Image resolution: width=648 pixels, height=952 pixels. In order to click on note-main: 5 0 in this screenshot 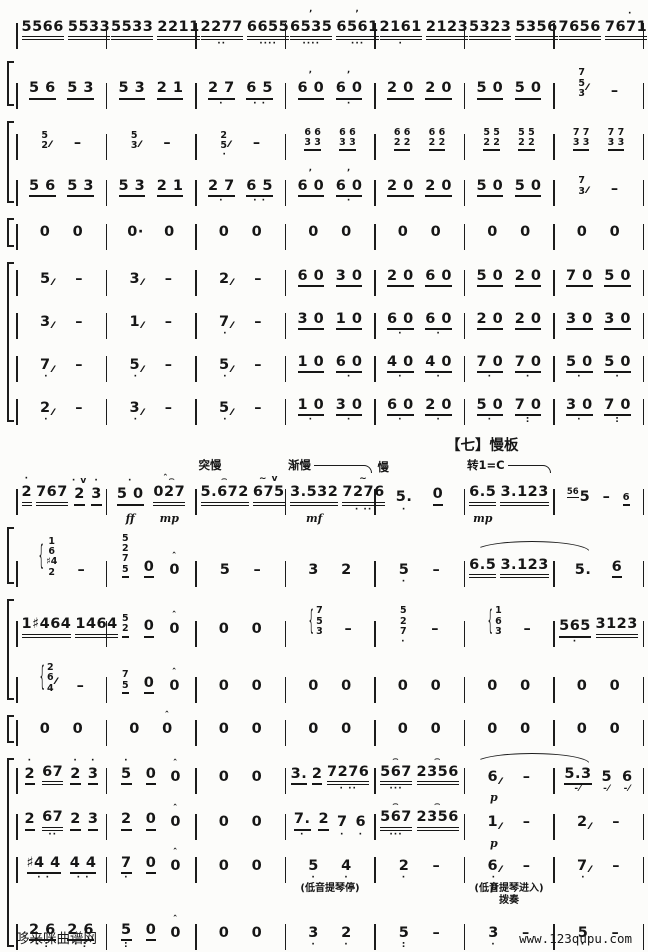, I will do `click(528, 188)`.